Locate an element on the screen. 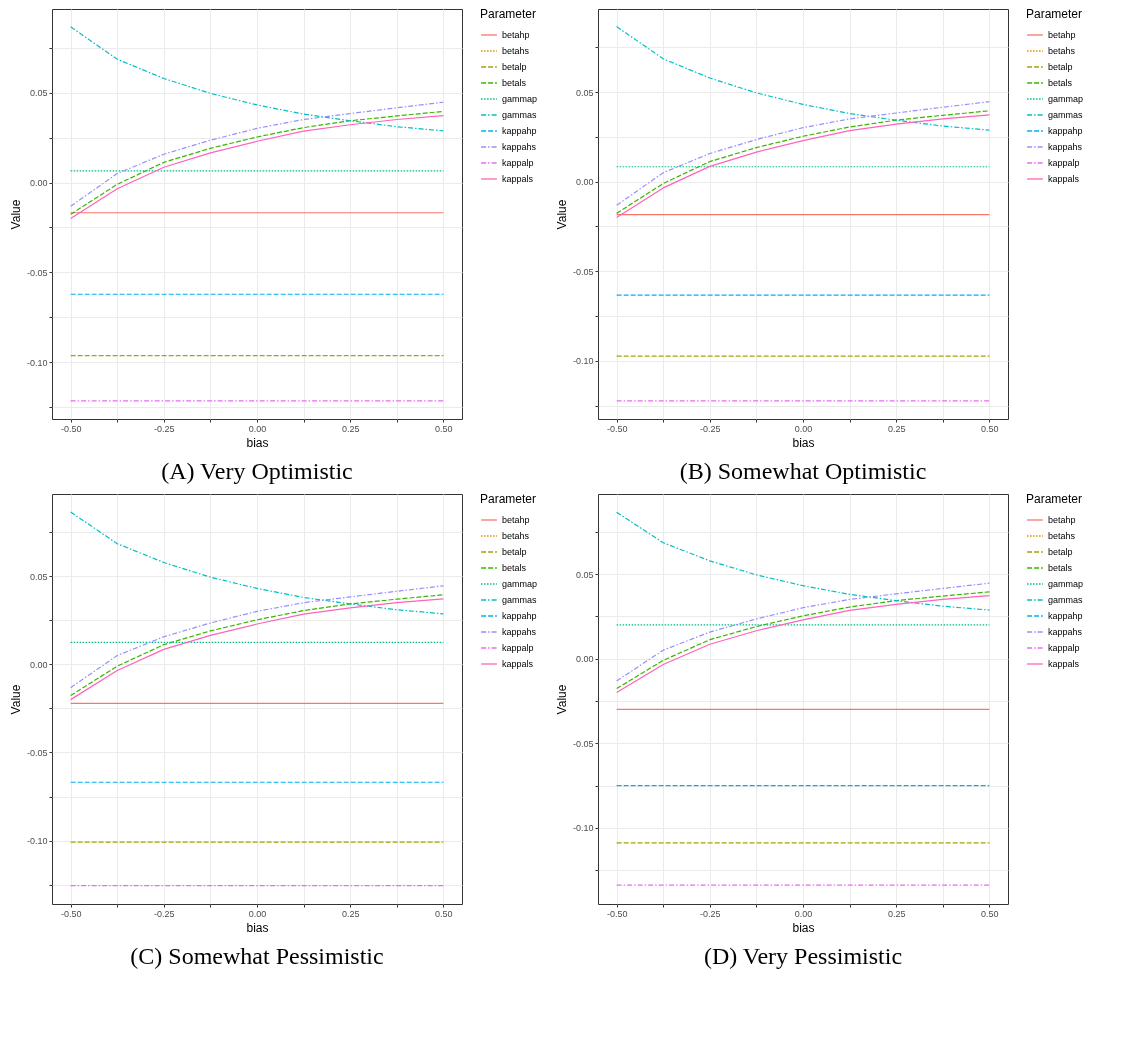 This screenshot has height=1062, width=1147. text: (D) Very Pessimistic is located at coordinates (803, 956).